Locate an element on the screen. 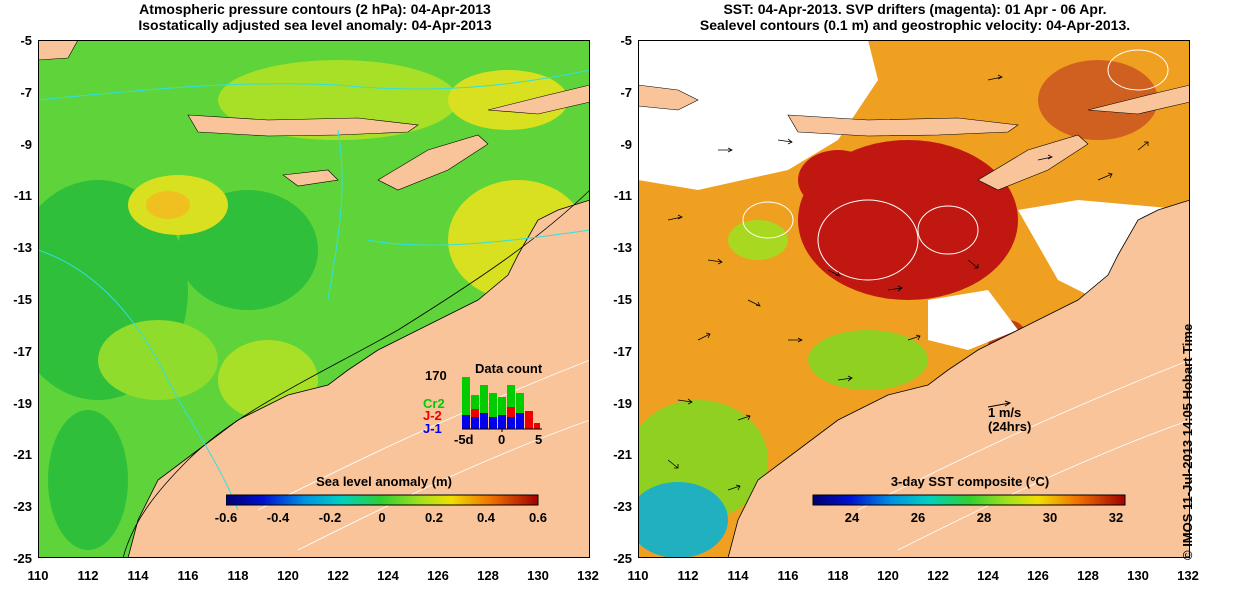 The image size is (1250, 590). lat-tick-right: -17 is located at coordinates (622, 351).